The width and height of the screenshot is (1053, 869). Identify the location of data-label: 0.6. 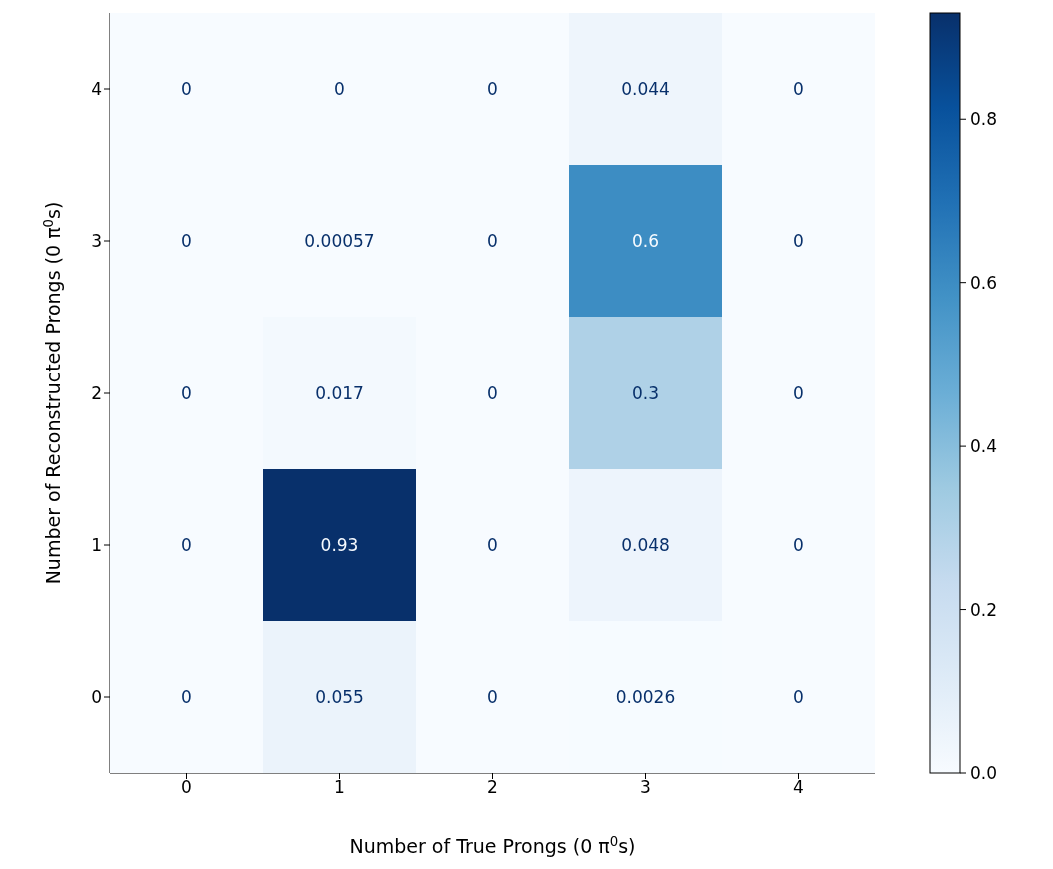
(645, 241).